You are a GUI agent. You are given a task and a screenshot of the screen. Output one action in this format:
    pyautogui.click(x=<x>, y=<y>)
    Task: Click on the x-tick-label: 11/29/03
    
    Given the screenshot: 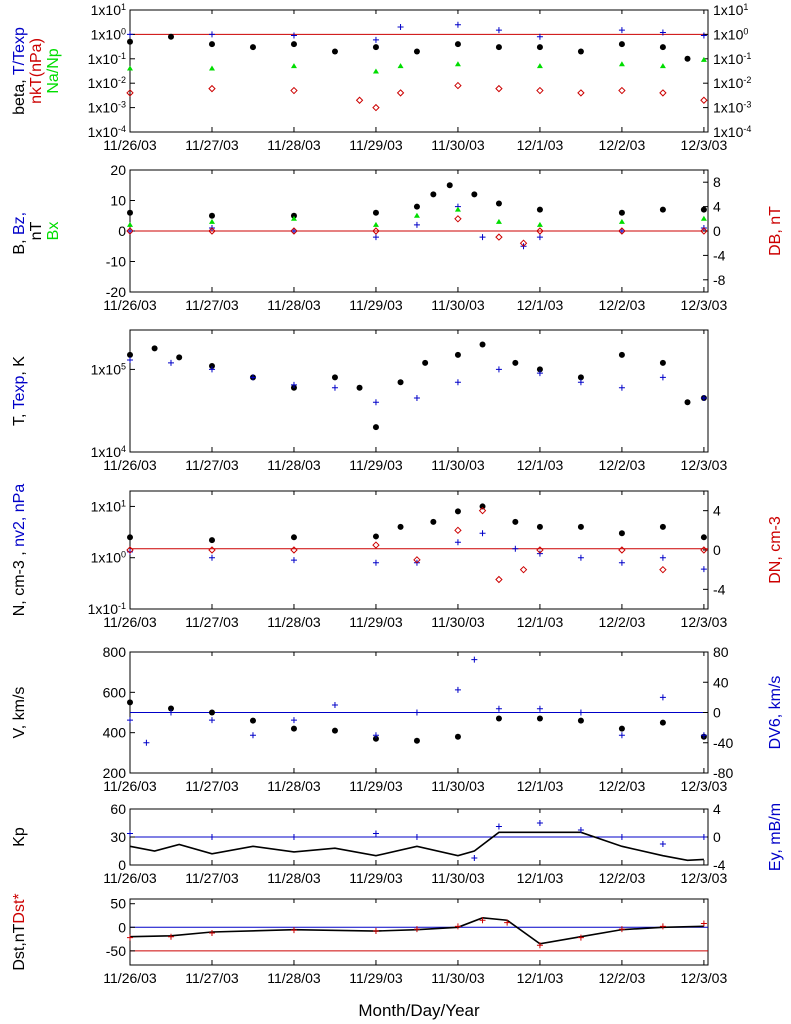 What is the action you would take?
    pyautogui.click(x=376, y=786)
    